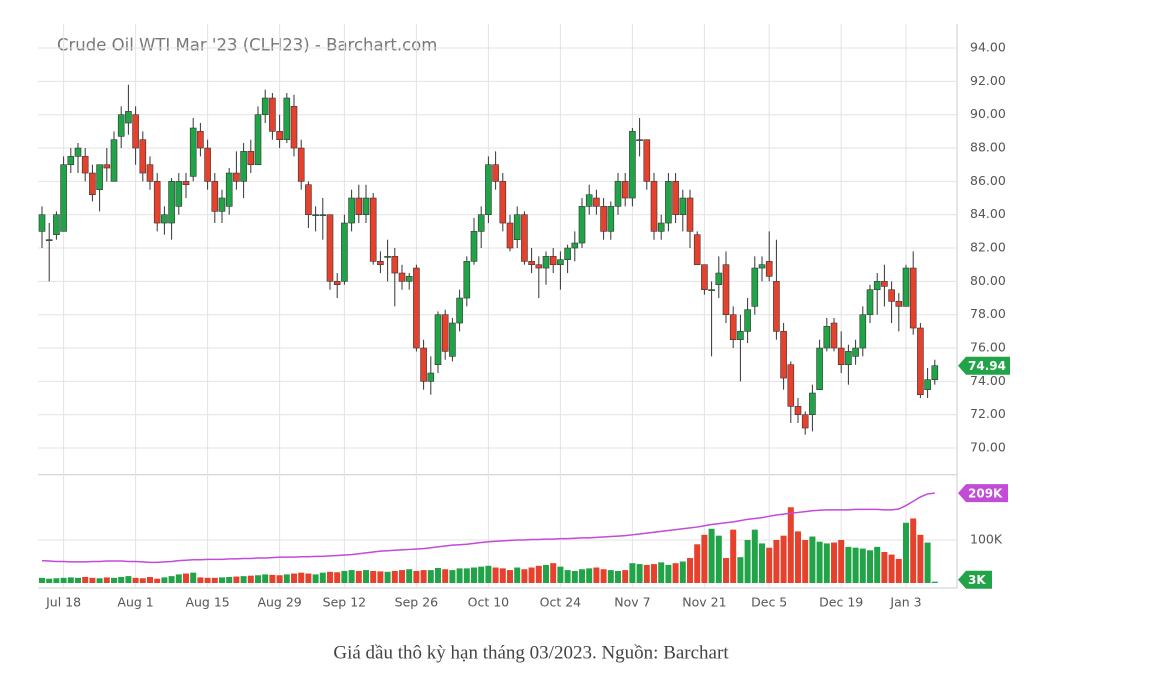  I want to click on x-tick-label: Jul 18, so click(63, 602).